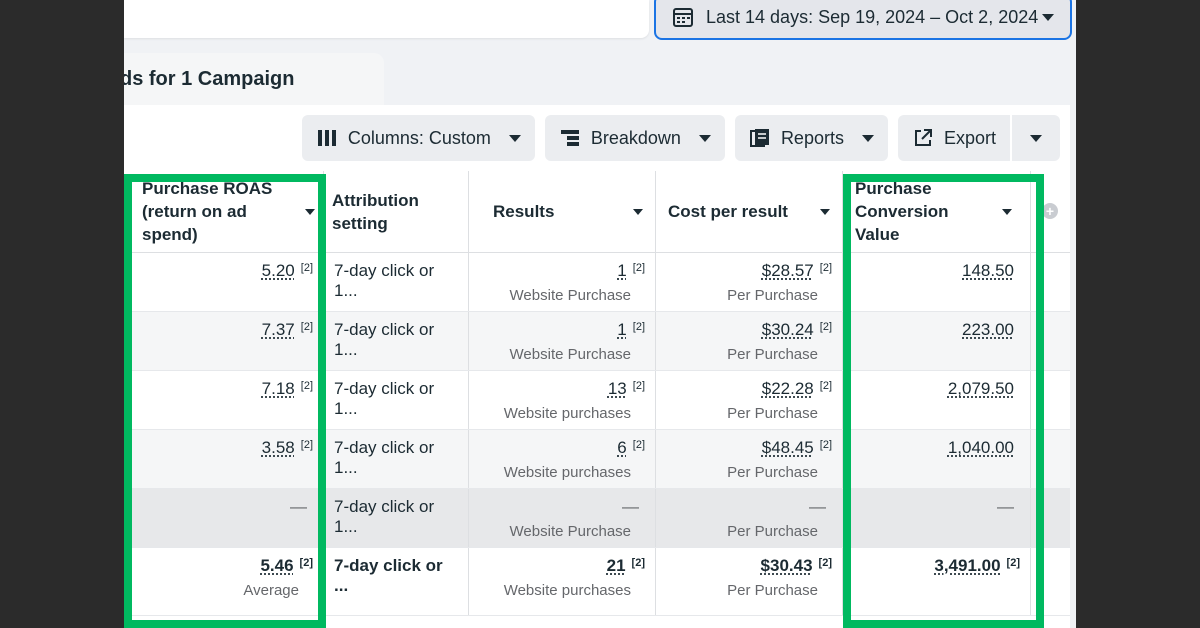 The height and width of the screenshot is (628, 1200). Describe the element at coordinates (562, 212) in the screenshot. I see `column-header-results: Results` at that location.